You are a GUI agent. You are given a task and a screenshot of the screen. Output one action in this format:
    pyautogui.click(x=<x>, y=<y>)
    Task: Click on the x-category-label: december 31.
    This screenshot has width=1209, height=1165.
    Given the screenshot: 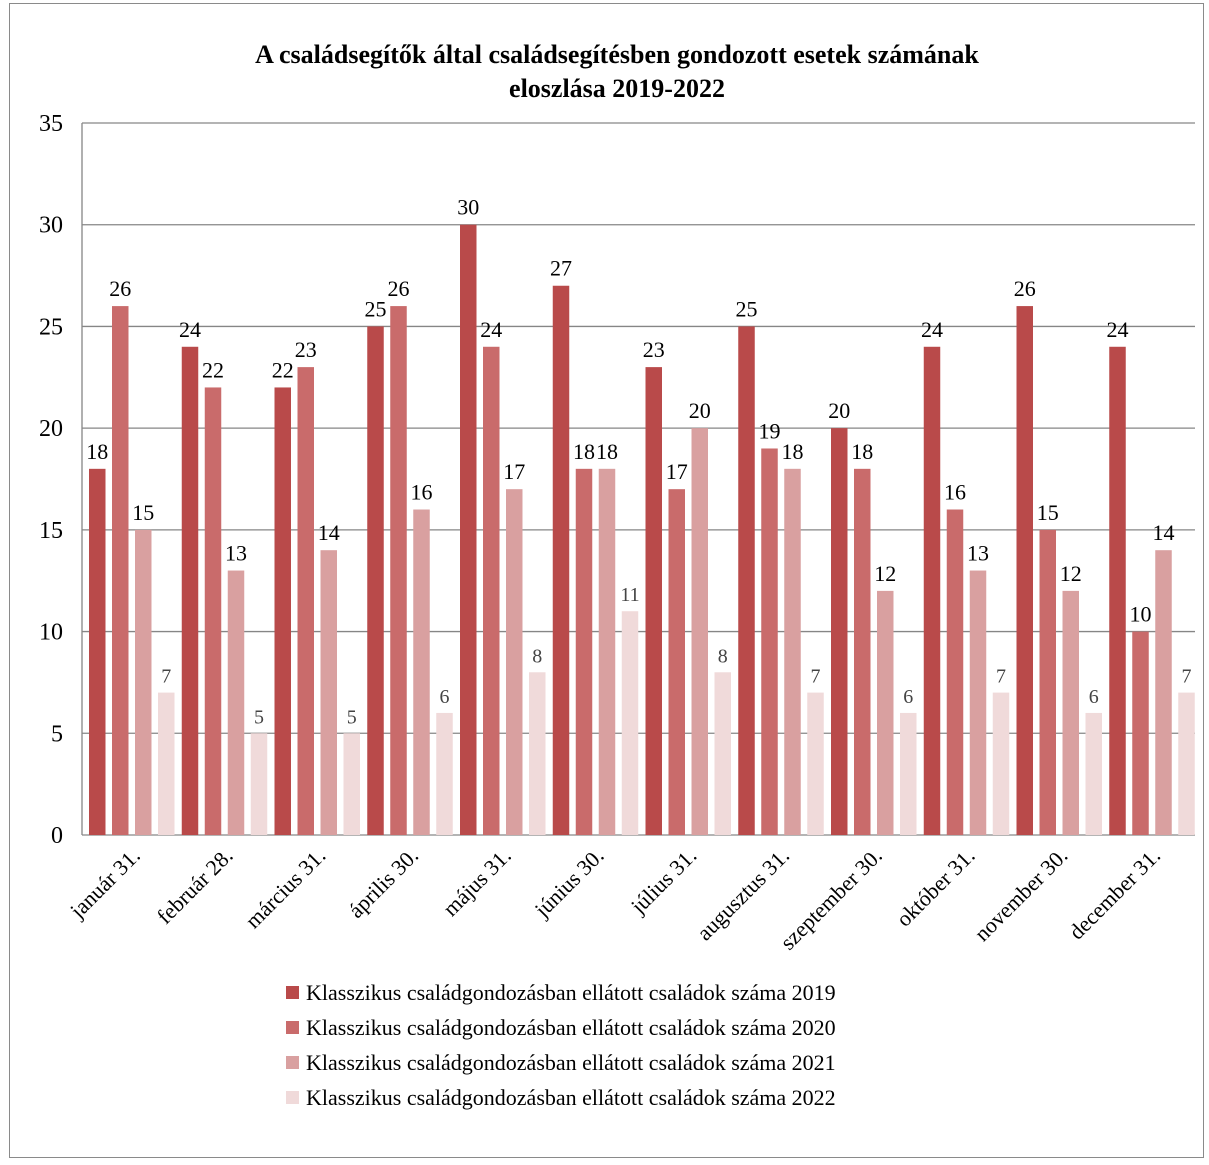 What is the action you would take?
    pyautogui.click(x=1114, y=893)
    